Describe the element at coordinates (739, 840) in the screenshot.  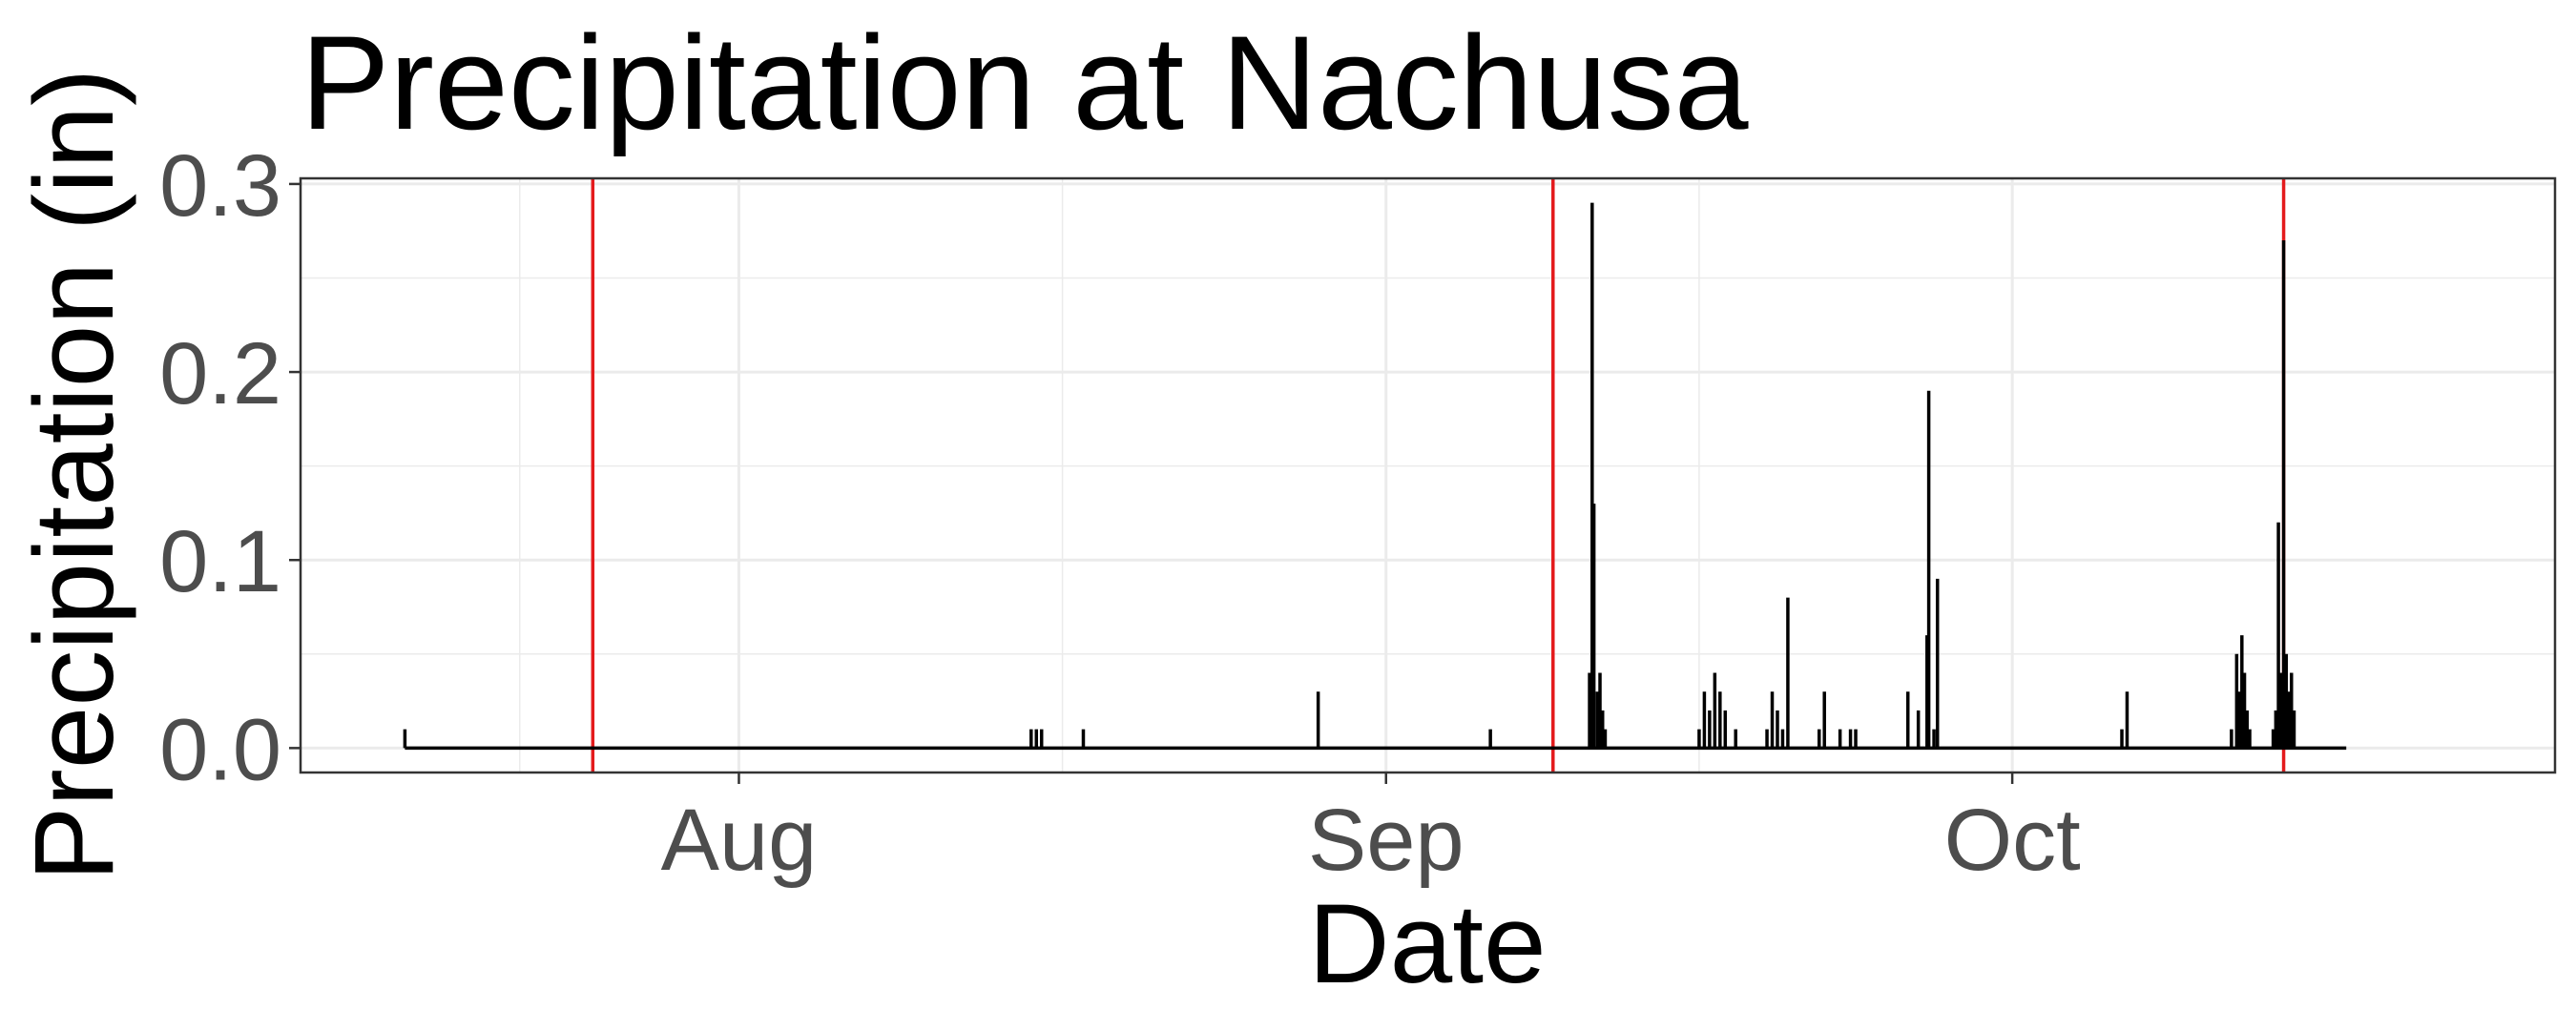
I see `x-tick-label: Aug` at that location.